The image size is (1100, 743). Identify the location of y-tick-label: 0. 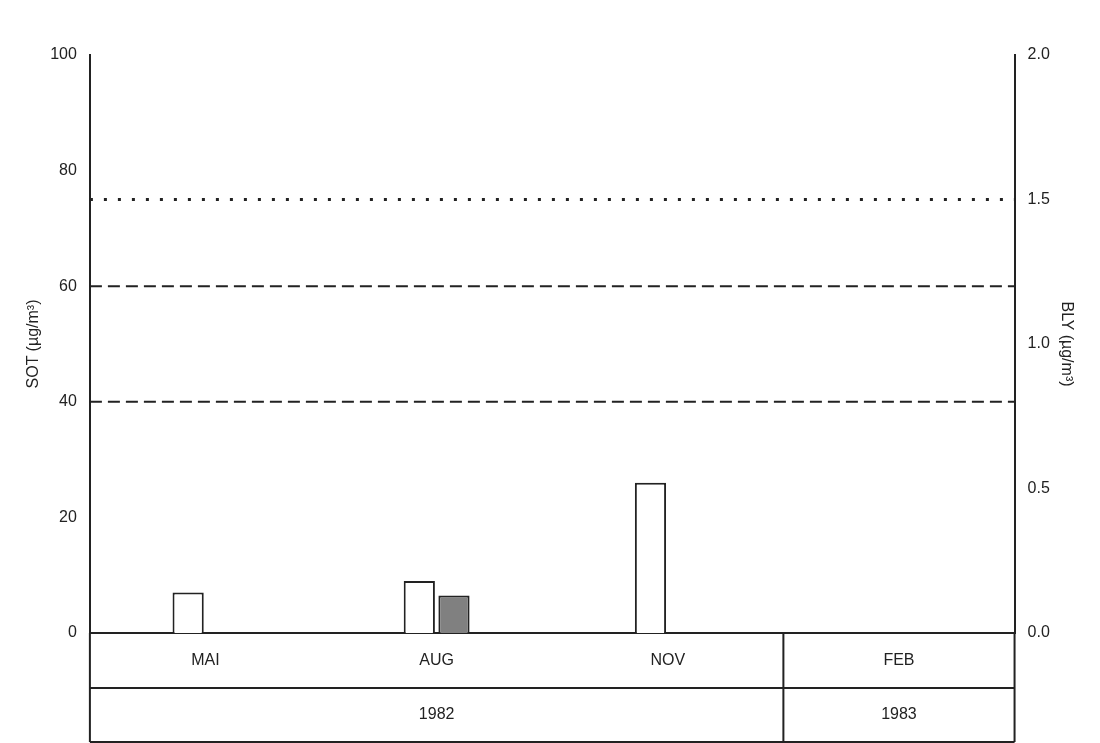
(72, 632).